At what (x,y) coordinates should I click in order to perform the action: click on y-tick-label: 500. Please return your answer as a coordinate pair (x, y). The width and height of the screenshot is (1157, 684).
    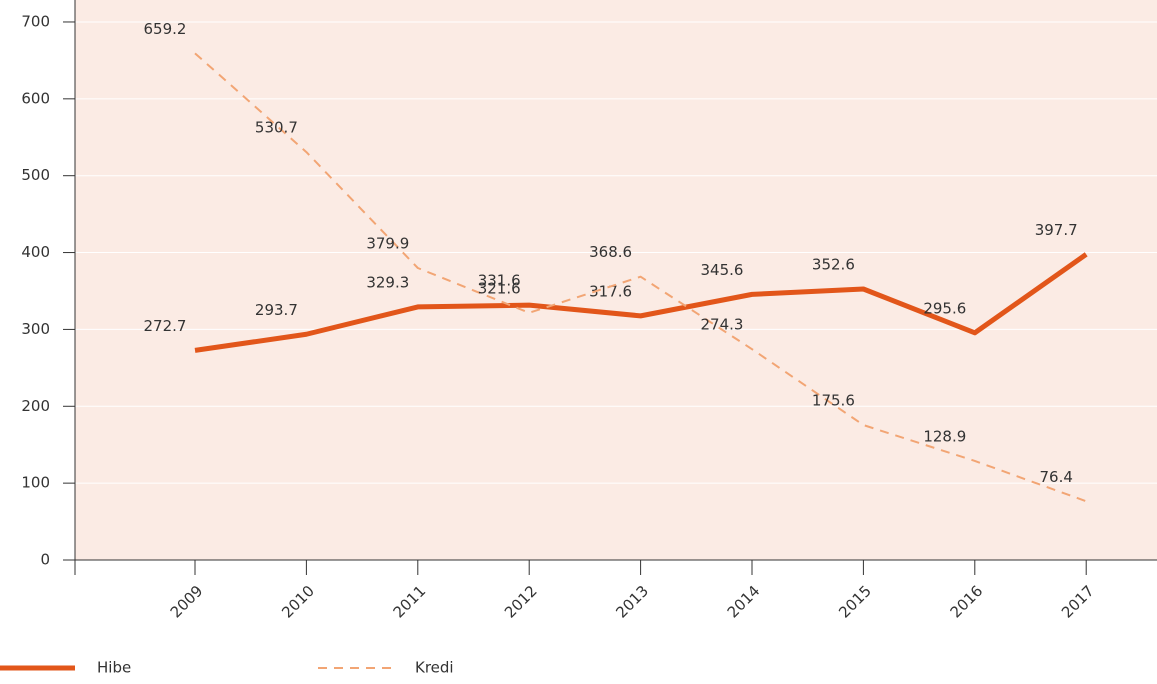
    Looking at the image, I should click on (35, 175).